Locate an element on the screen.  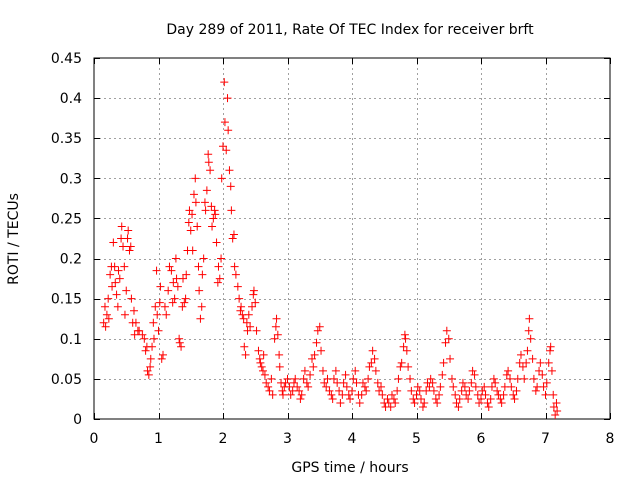
y-tick-label: 0 is located at coordinates (77, 420).